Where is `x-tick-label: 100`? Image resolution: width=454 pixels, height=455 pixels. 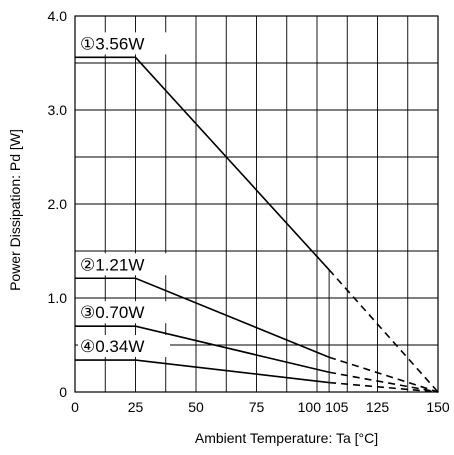
x-tick-label: 100 is located at coordinates (310, 407).